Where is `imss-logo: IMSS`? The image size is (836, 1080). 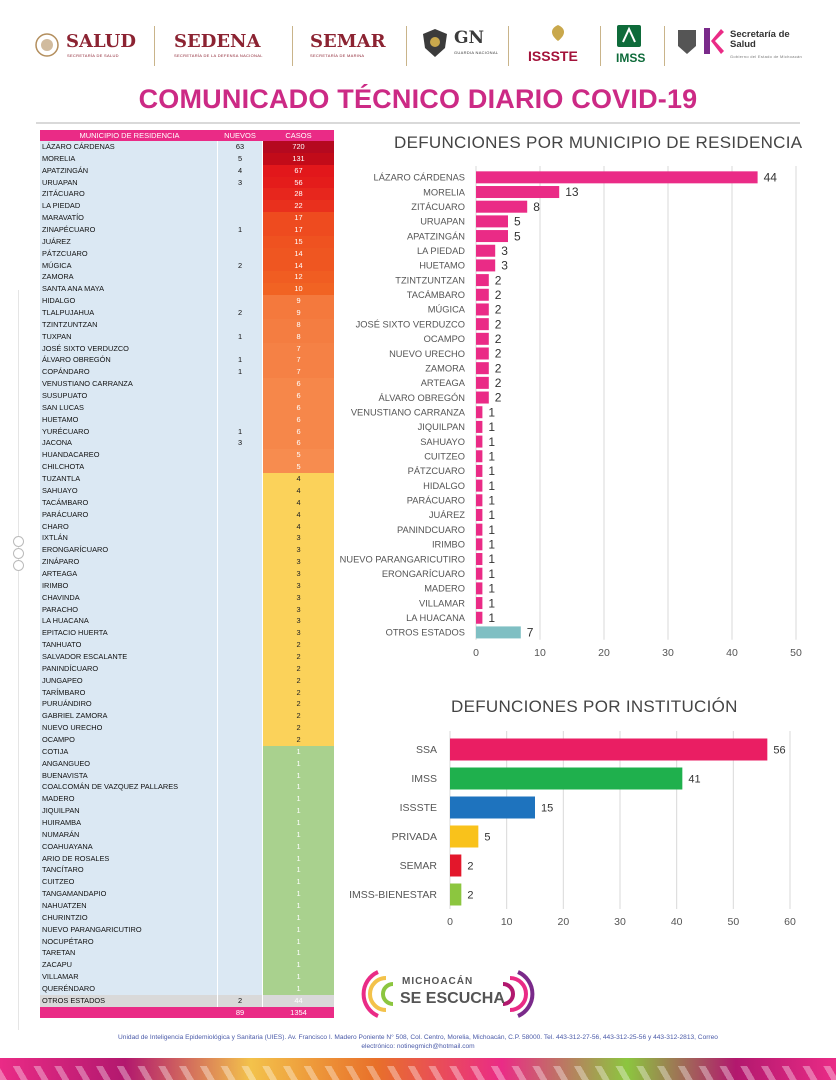
imss-logo: IMSS is located at coordinates (632, 46).